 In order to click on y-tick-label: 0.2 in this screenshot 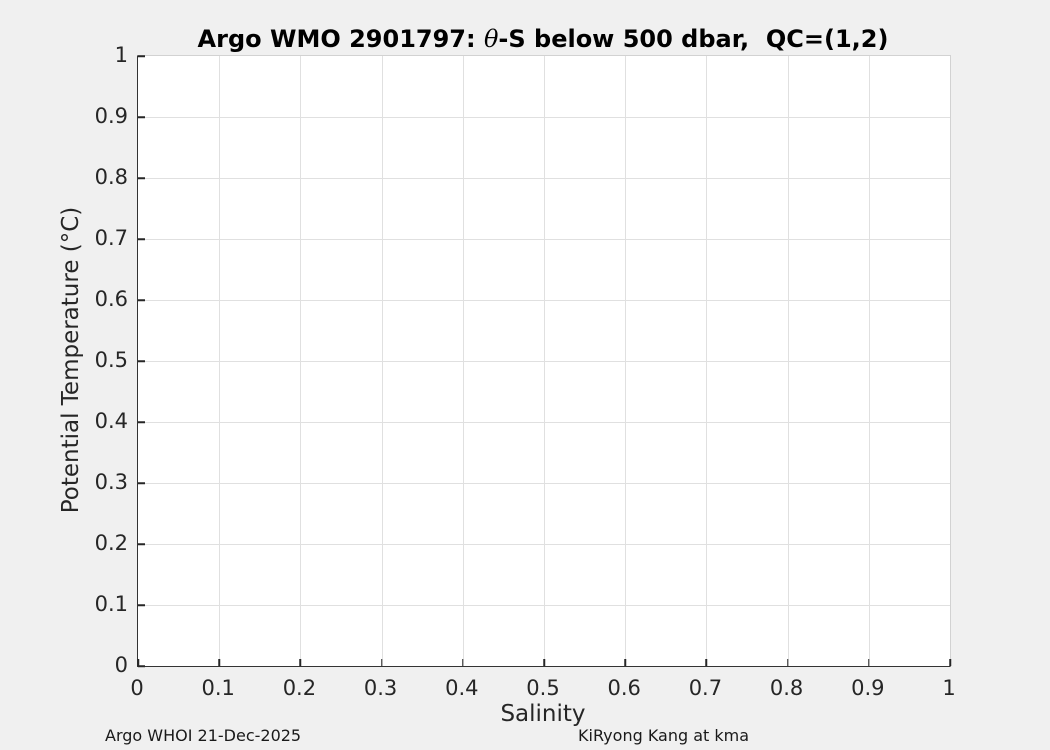, I will do `click(111, 543)`.